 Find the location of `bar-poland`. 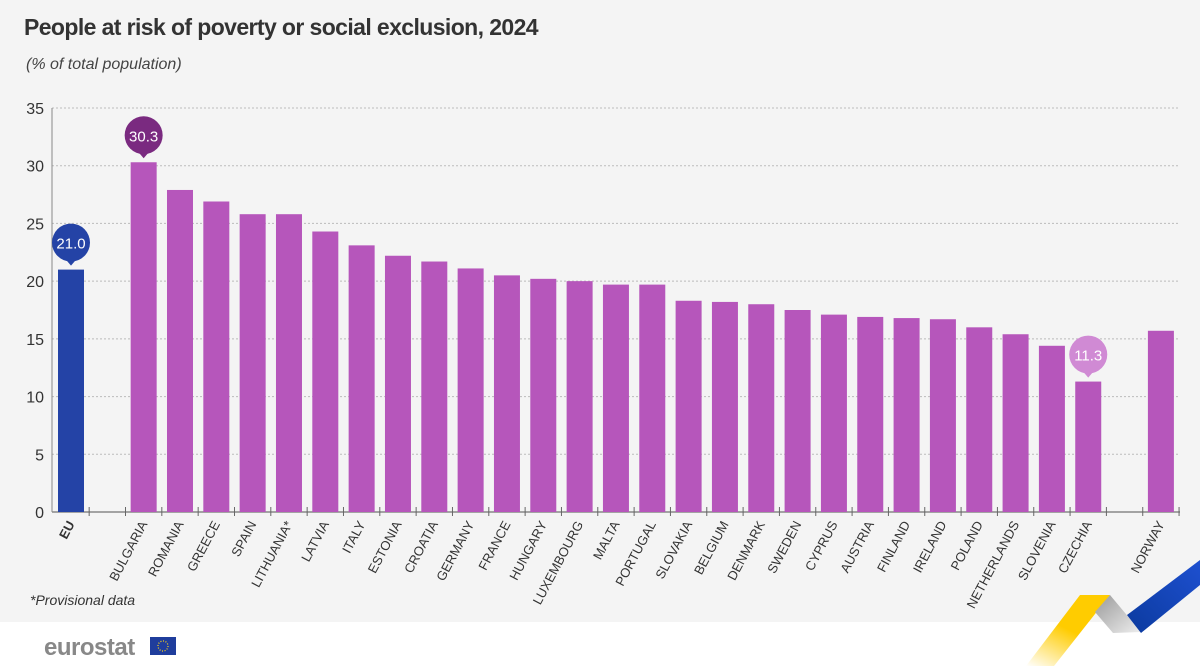

bar-poland is located at coordinates (979, 419).